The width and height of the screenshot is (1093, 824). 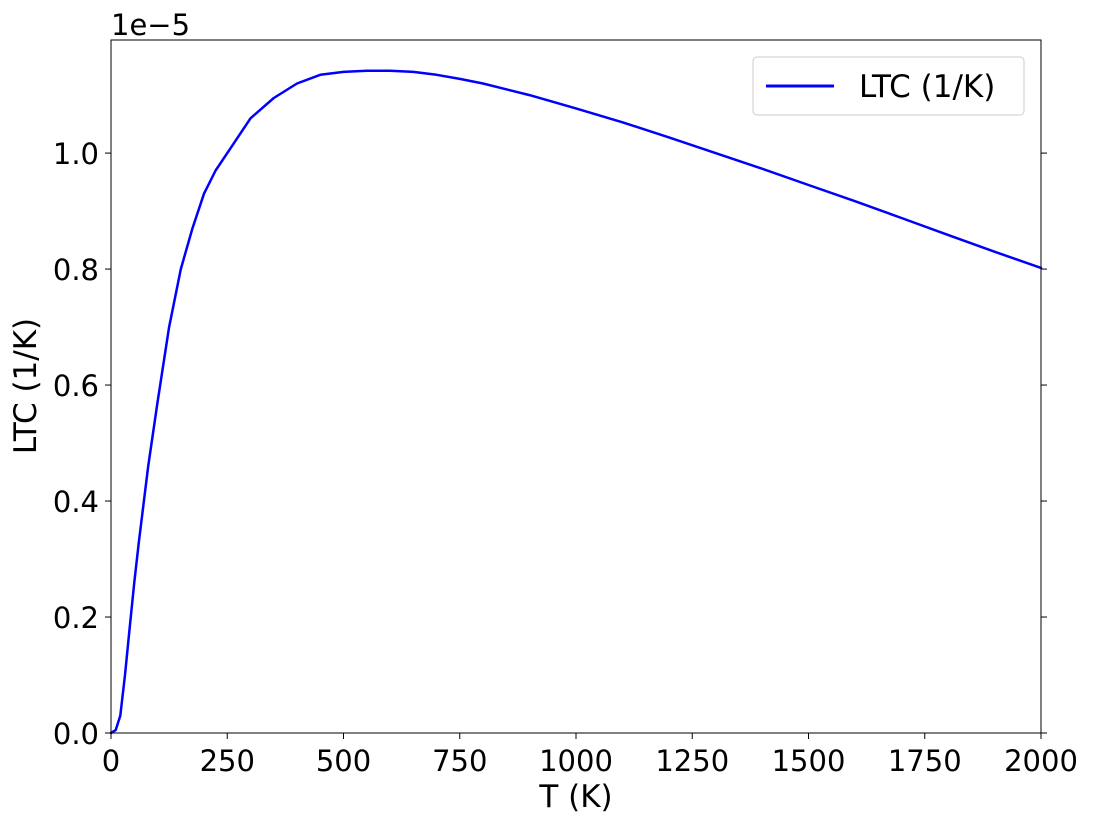 I want to click on legend-box, so click(x=888, y=86).